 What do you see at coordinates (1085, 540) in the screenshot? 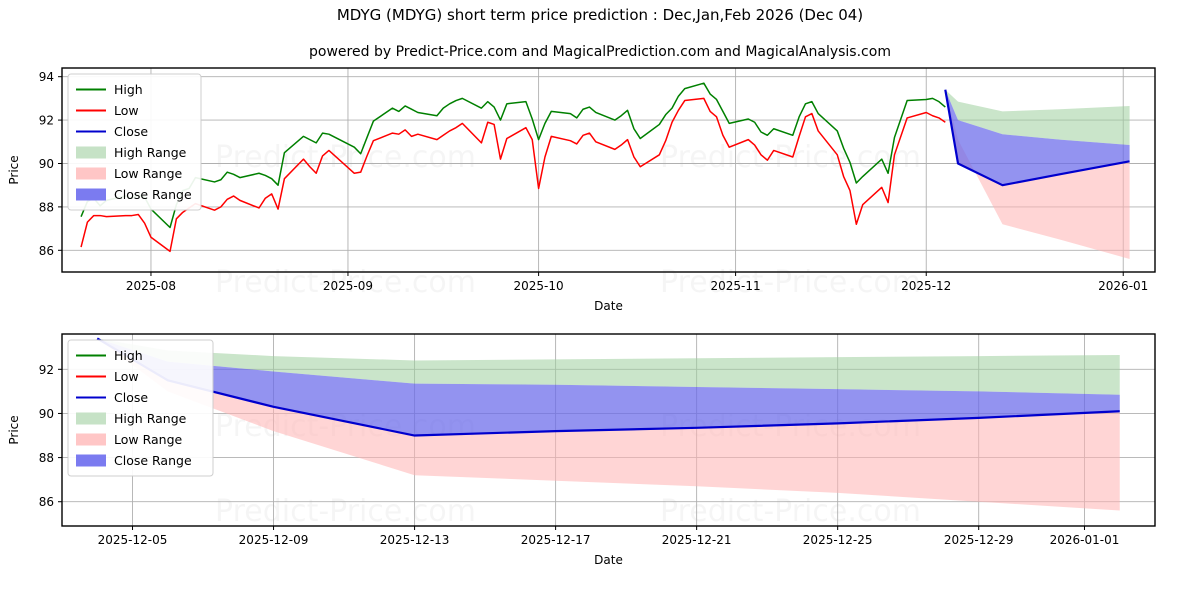
I see `x-tick-label: 2026-01-01` at bounding box center [1085, 540].